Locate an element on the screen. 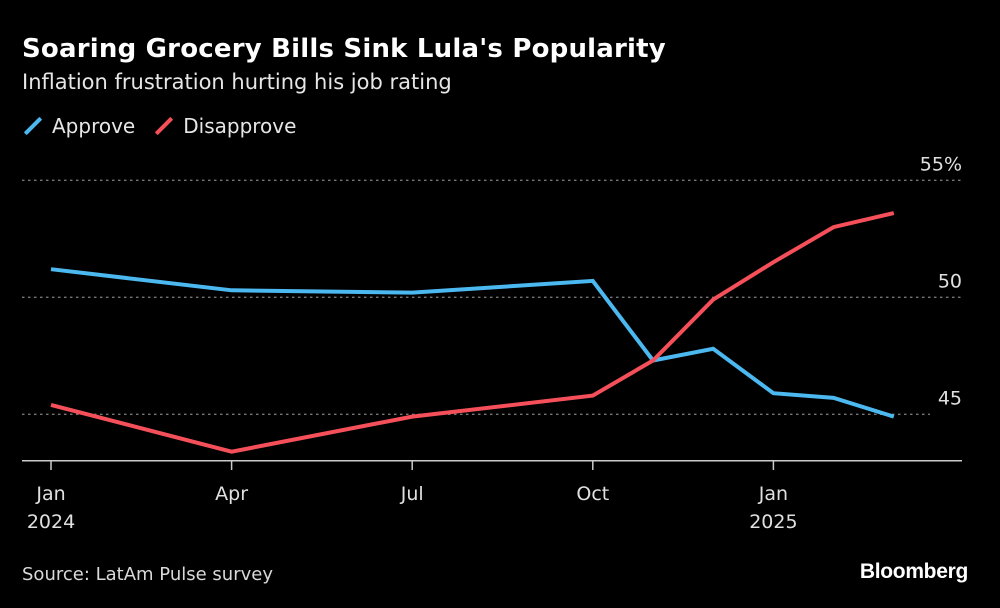 The image size is (1000, 608). x-tick-sublabel-4: 2025 is located at coordinates (773, 522).